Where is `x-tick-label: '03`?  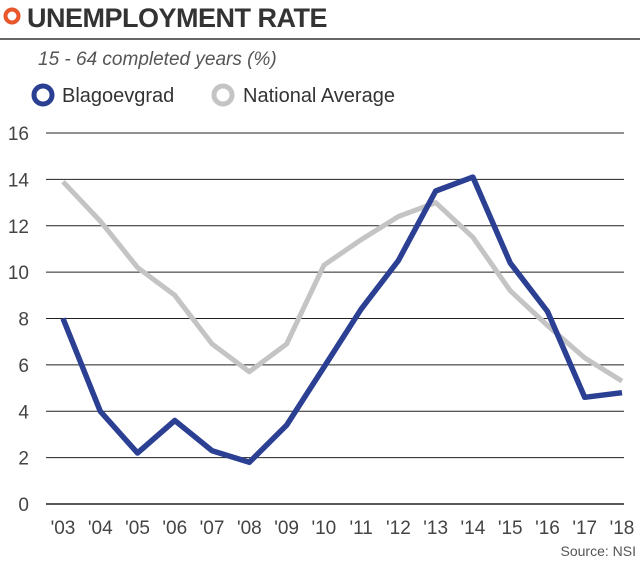
x-tick-label: '03 is located at coordinates (63, 528).